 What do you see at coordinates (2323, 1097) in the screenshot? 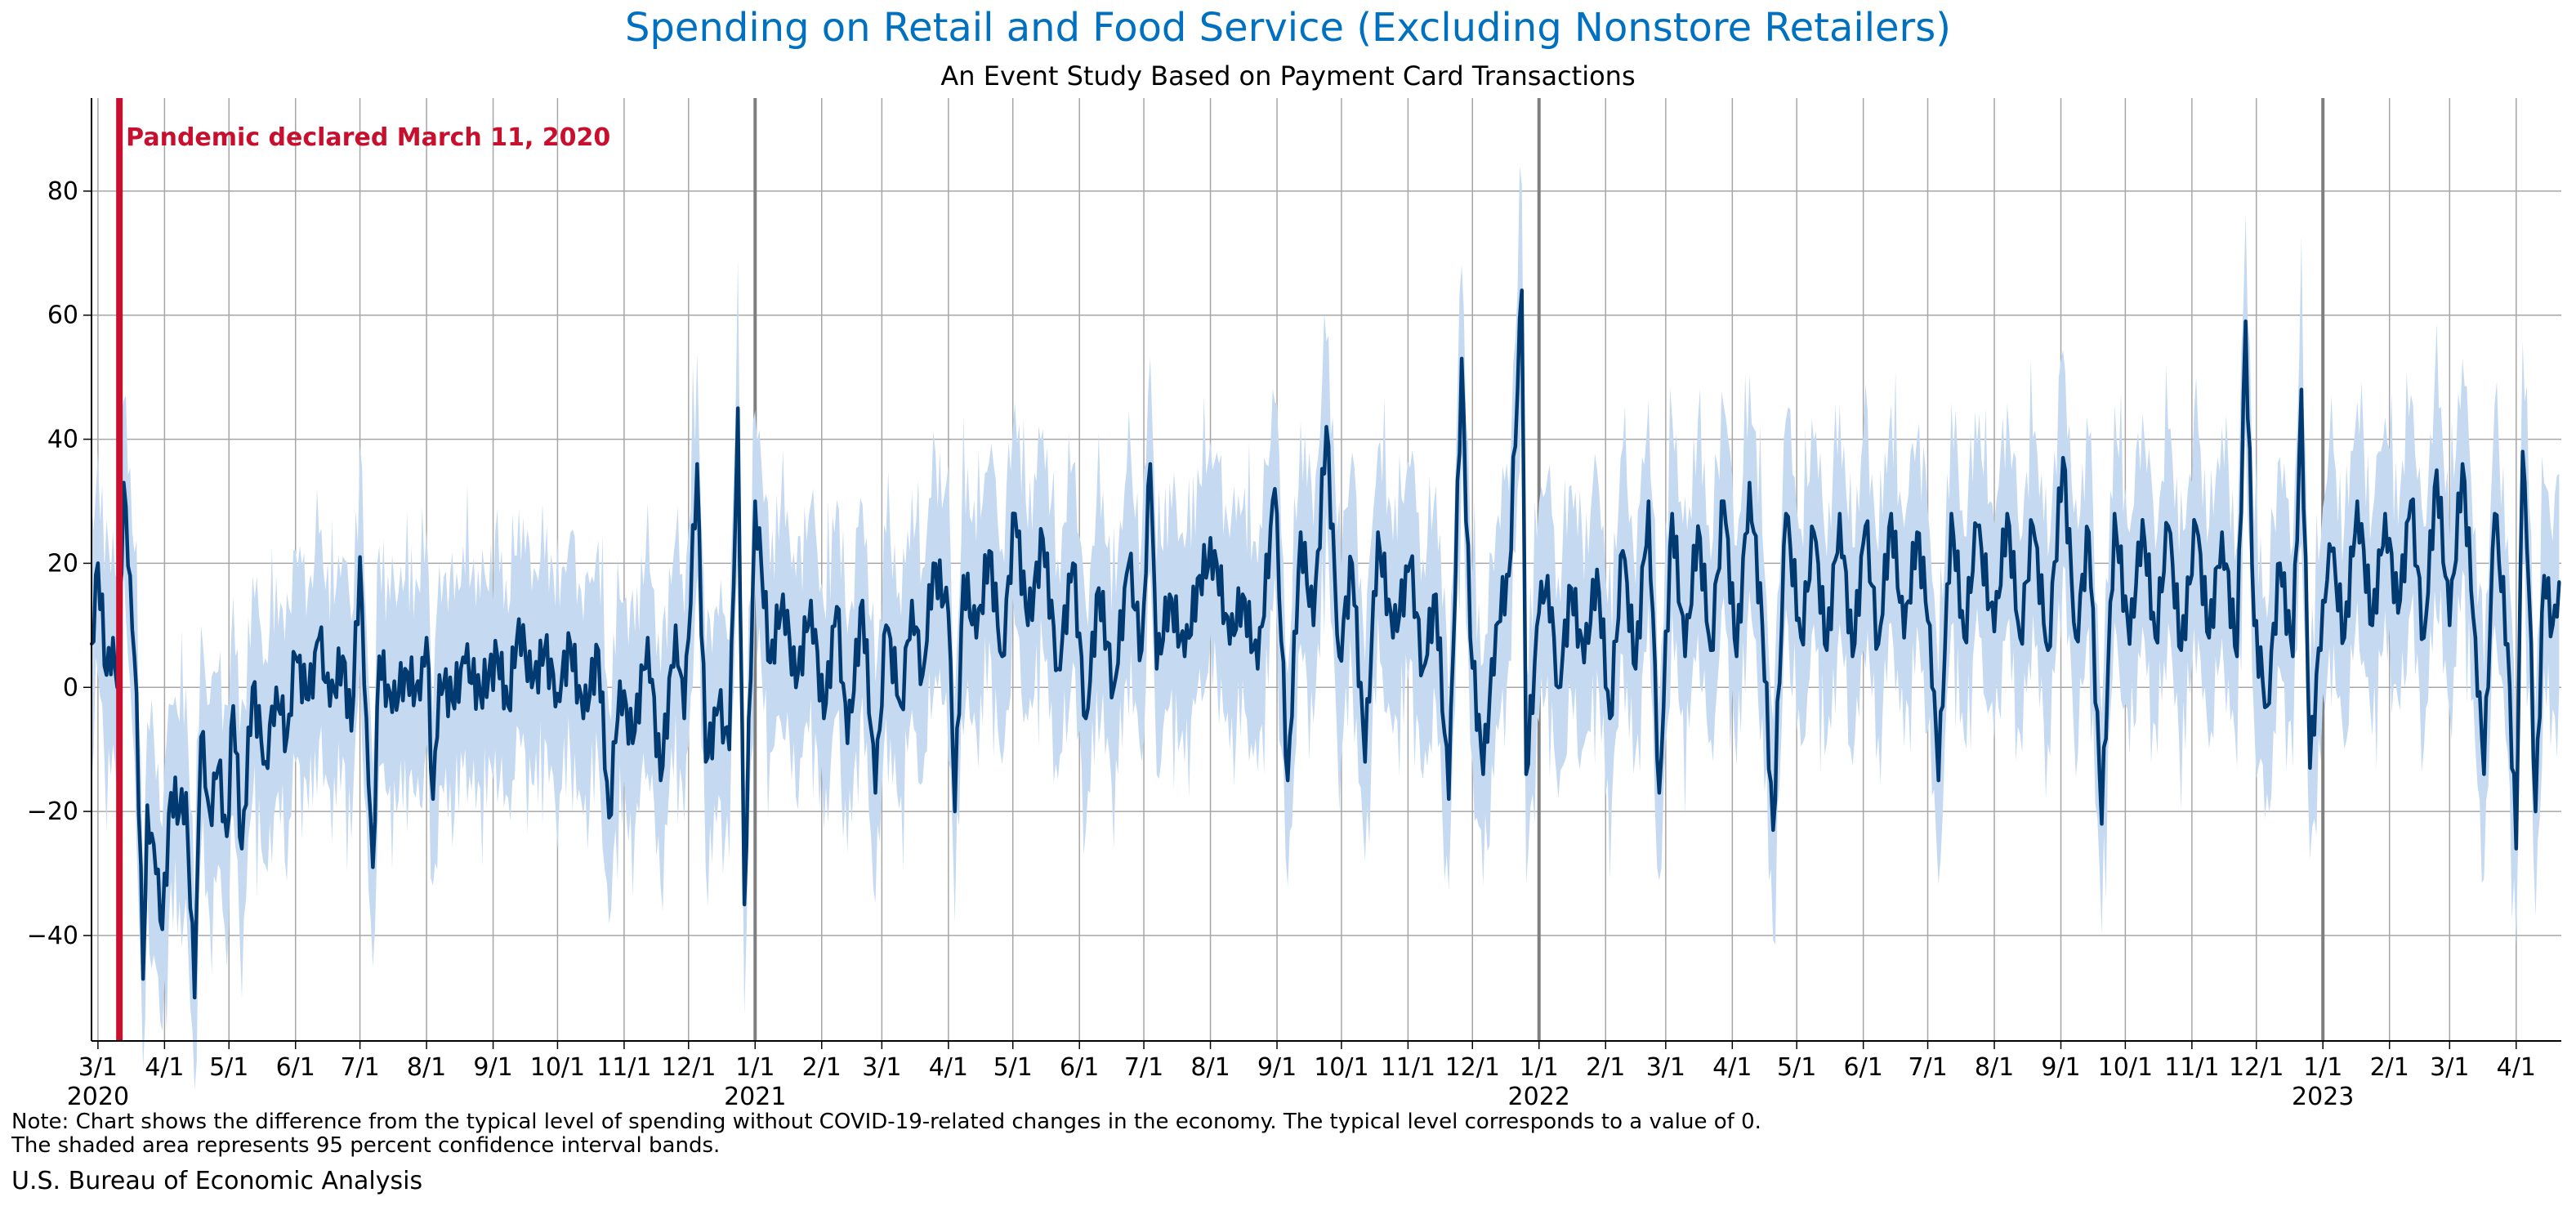
I see `x-year-label: 2023` at bounding box center [2323, 1097].